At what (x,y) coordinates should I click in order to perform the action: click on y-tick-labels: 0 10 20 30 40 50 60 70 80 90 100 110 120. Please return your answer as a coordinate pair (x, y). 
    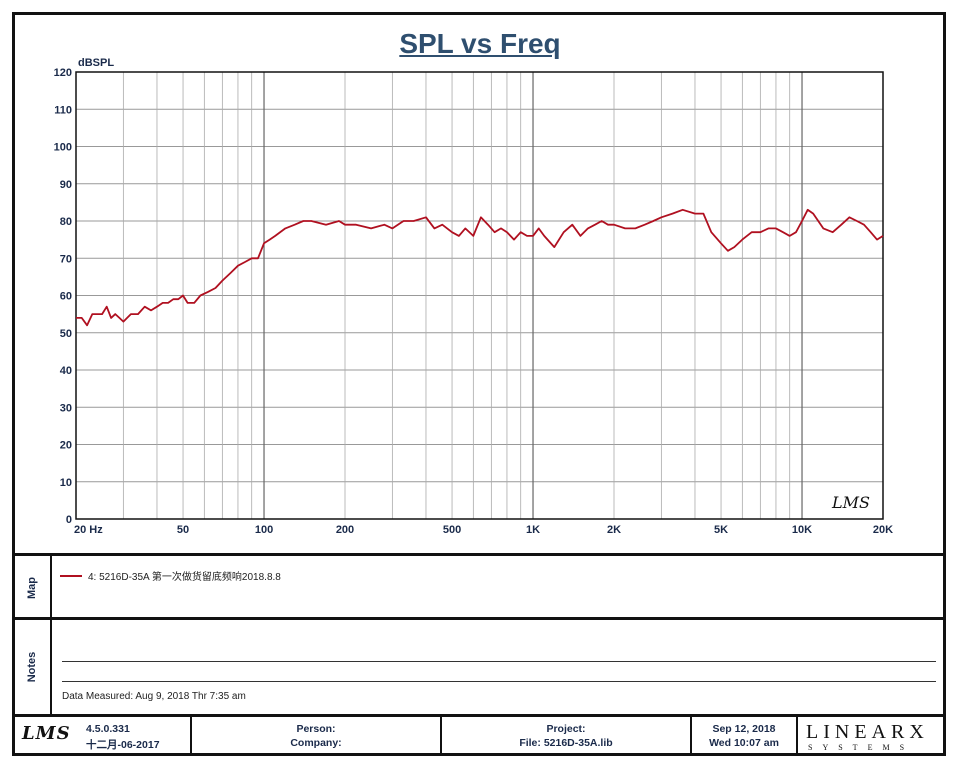
    Looking at the image, I should click on (63, 296).